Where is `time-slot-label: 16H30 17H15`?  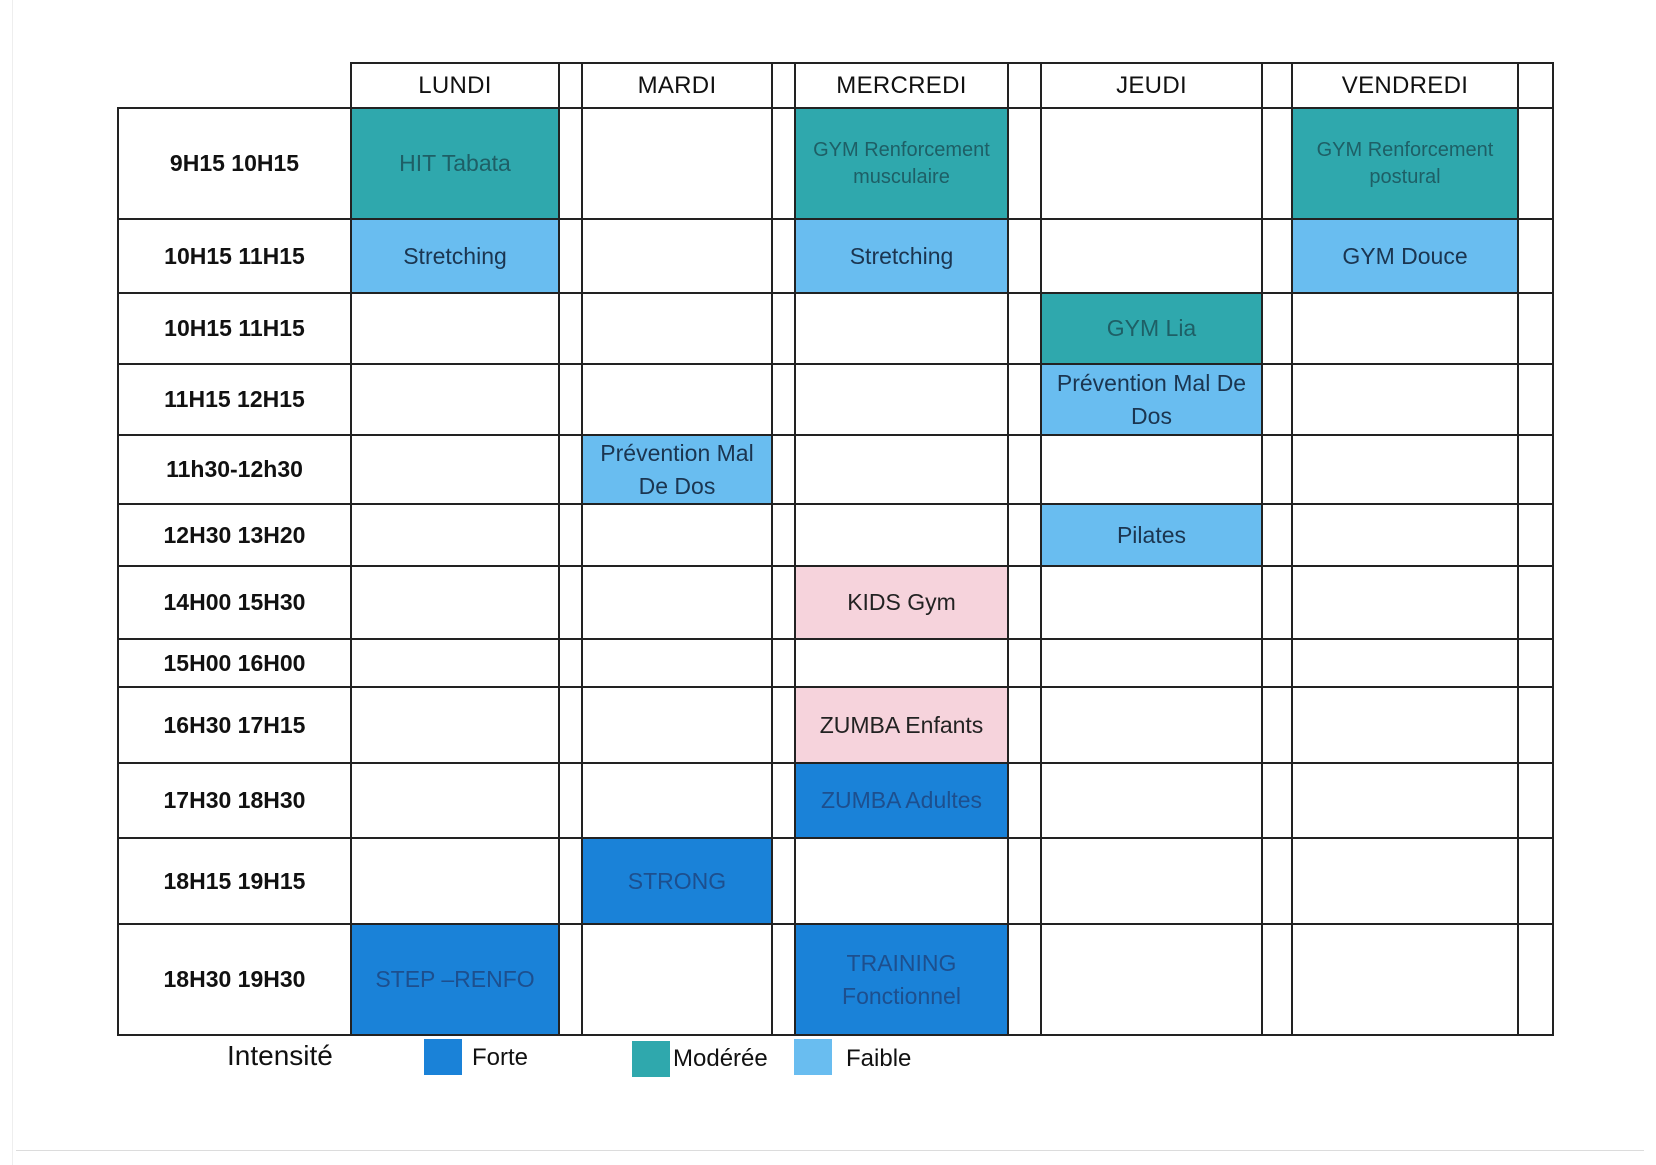 time-slot-label: 16H30 17H15 is located at coordinates (234, 725).